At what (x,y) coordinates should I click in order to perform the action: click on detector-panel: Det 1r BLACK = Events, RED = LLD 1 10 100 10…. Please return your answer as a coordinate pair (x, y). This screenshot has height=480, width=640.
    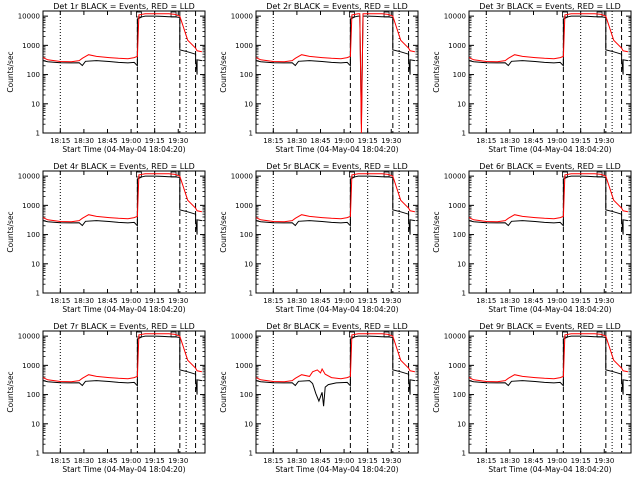
    Looking at the image, I should click on (106, 78).